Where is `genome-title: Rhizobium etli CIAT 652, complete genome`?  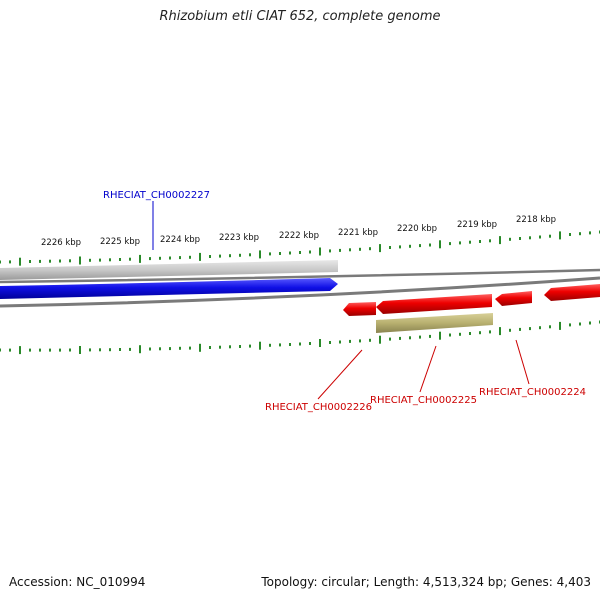 genome-title: Rhizobium etli CIAT 652, complete genome is located at coordinates (300, 16).